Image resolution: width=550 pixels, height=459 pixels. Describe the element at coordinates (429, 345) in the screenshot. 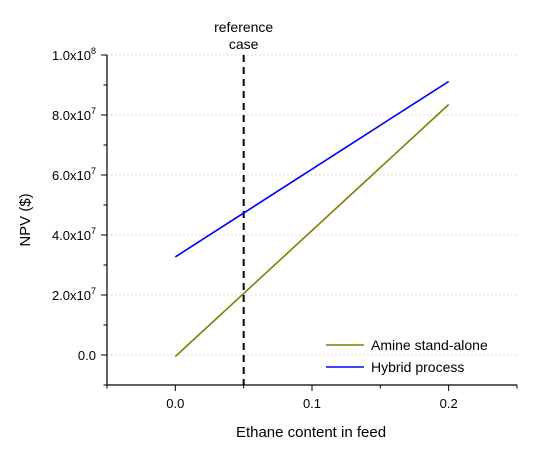

I see `legend-label: Amine stand-alone` at that location.